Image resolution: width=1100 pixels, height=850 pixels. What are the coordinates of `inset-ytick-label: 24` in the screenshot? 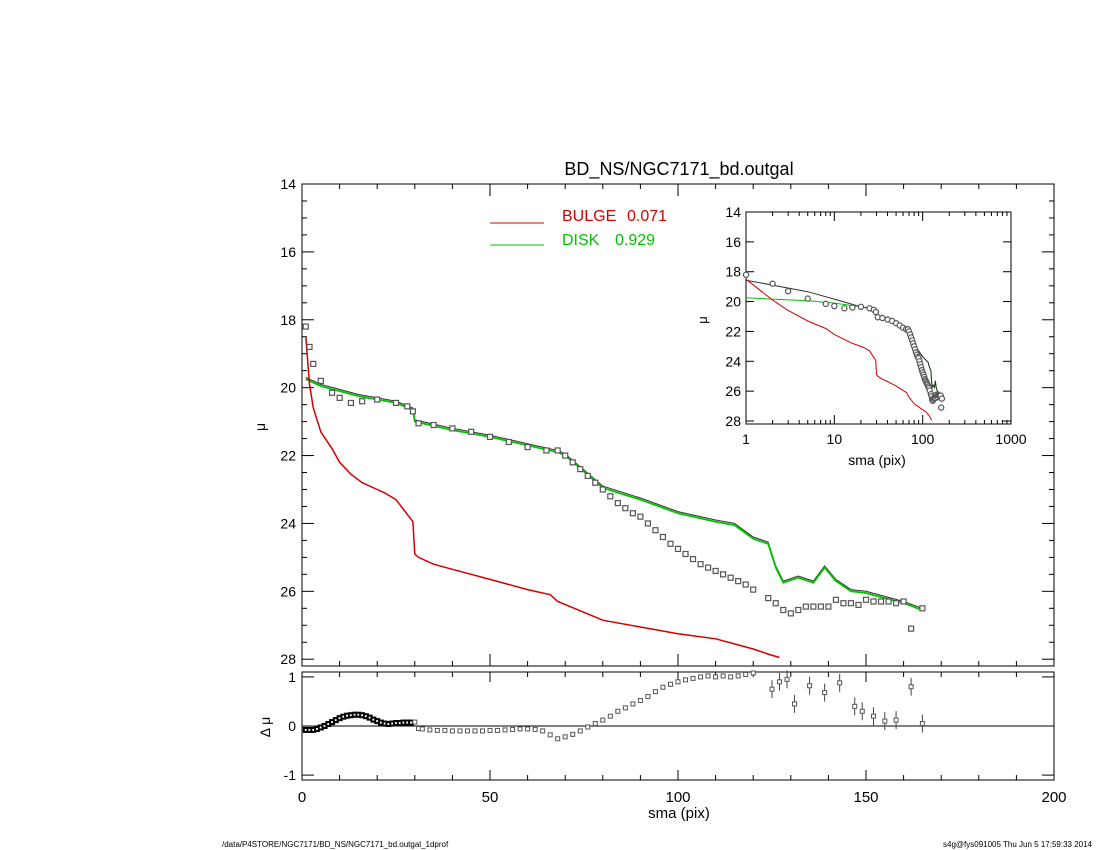 It's located at (733, 361).